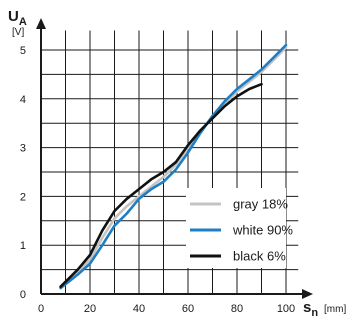 This screenshot has width=354, height=322. What do you see at coordinates (23, 246) in the screenshot?
I see `y-tick-label-1: 1` at bounding box center [23, 246].